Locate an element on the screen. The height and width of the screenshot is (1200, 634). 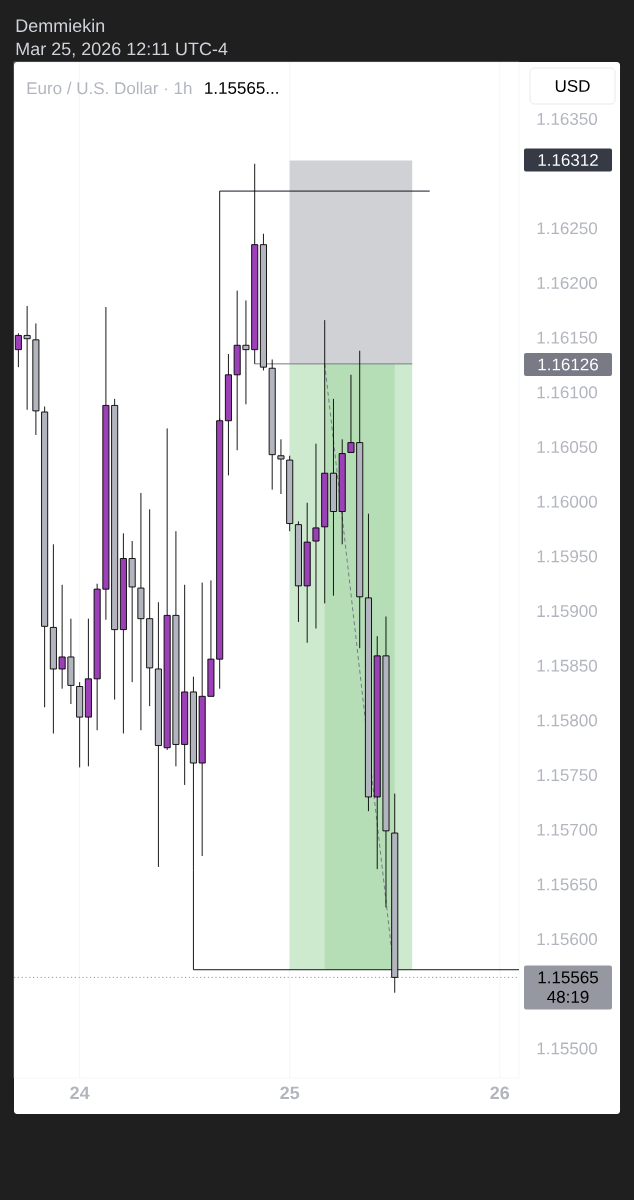
text: 1.16312 is located at coordinates (568, 160).